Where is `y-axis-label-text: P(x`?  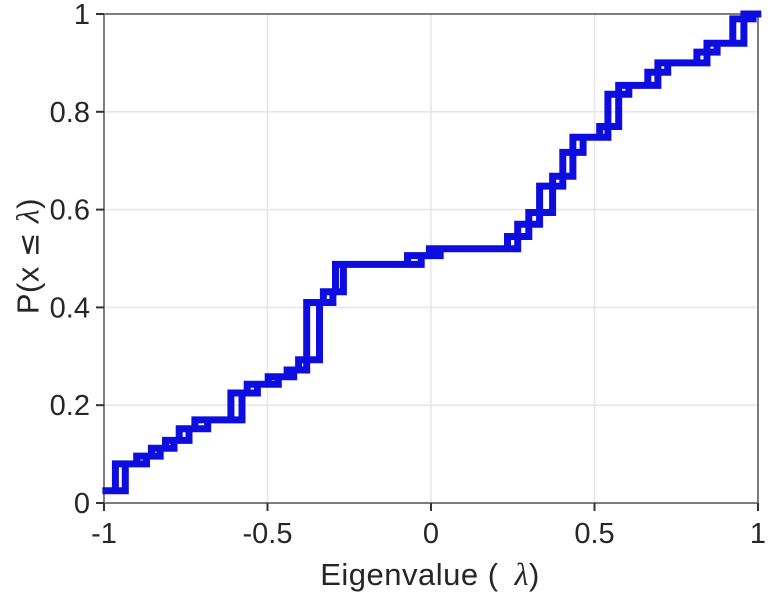 y-axis-label-text: P(x is located at coordinates (28, 286).